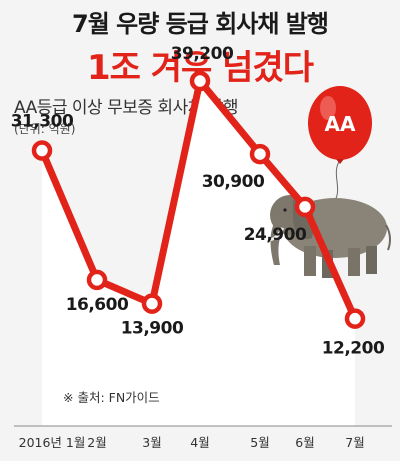 The height and width of the screenshot is (461, 400). I want to click on headline-title: 7월 우량 등급 회사채 발행, so click(200, 24).